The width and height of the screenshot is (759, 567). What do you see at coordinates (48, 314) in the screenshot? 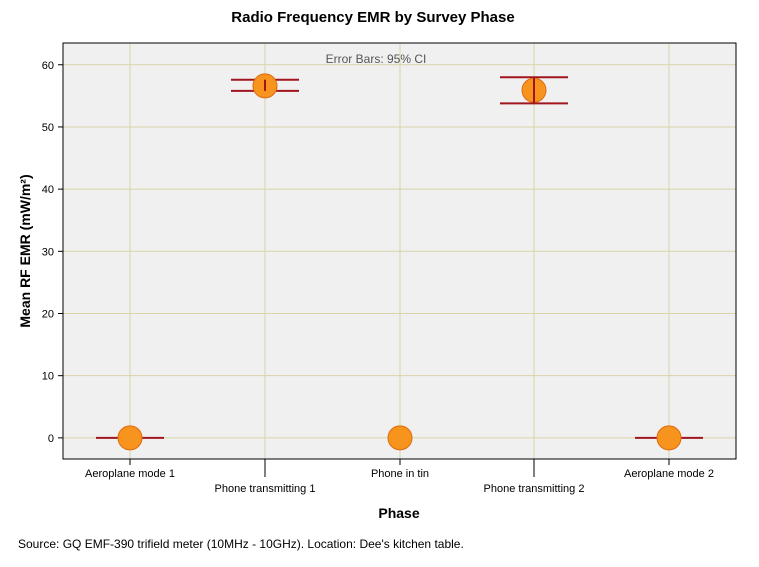
I see `y-tick-label: 20` at bounding box center [48, 314].